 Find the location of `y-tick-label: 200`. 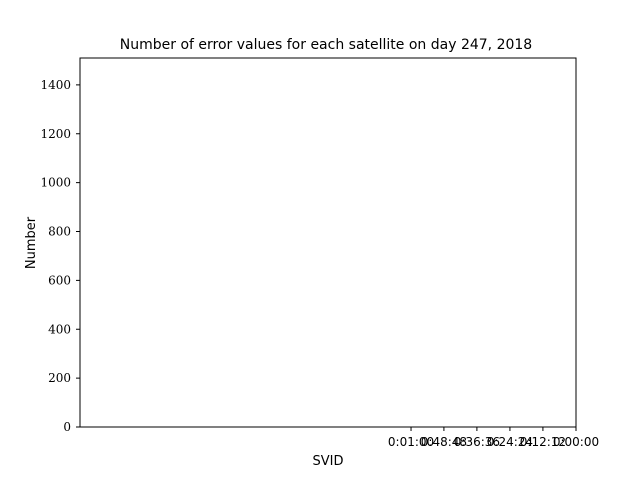

y-tick-label: 200 is located at coordinates (59, 378).